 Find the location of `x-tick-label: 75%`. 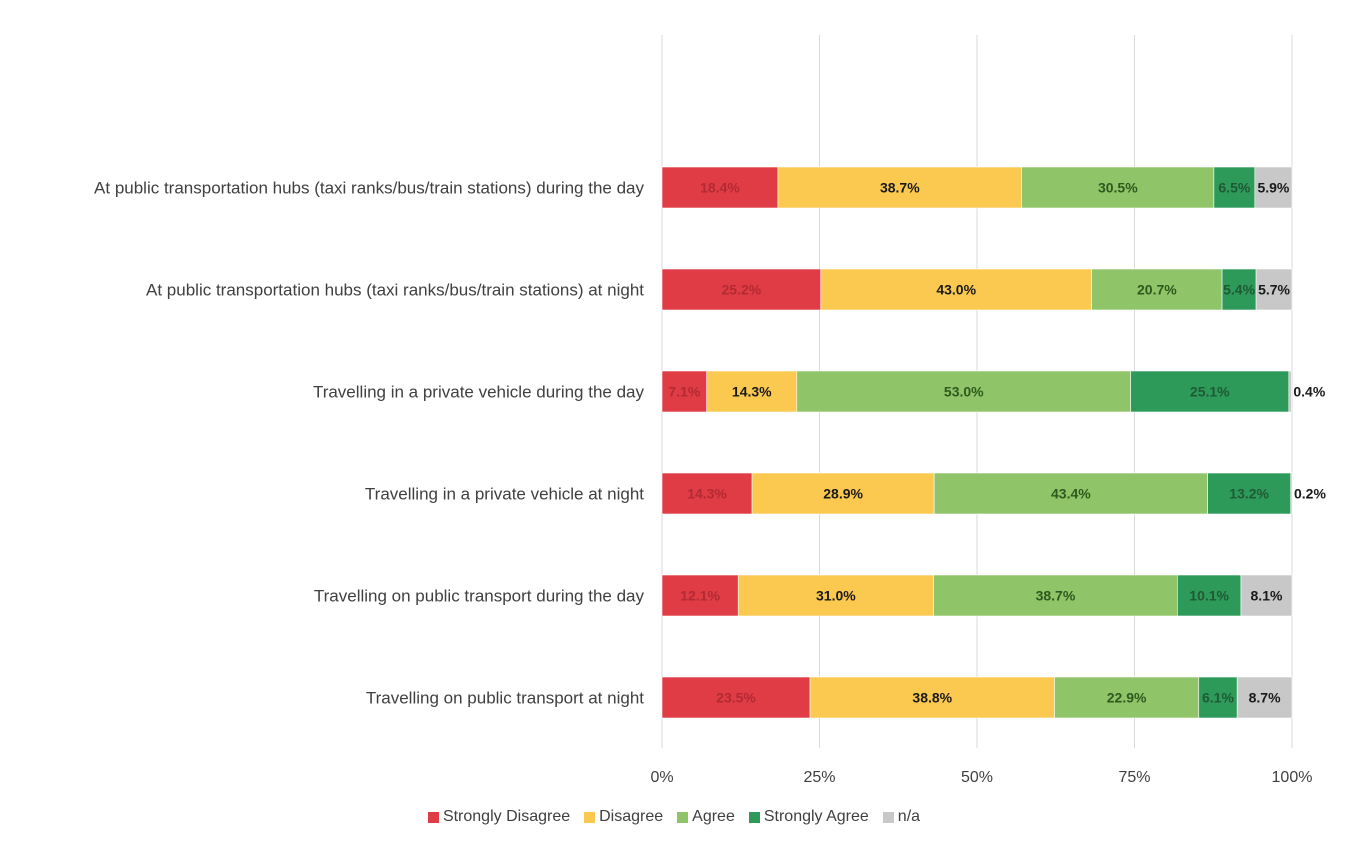

x-tick-label: 75% is located at coordinates (1134, 777).